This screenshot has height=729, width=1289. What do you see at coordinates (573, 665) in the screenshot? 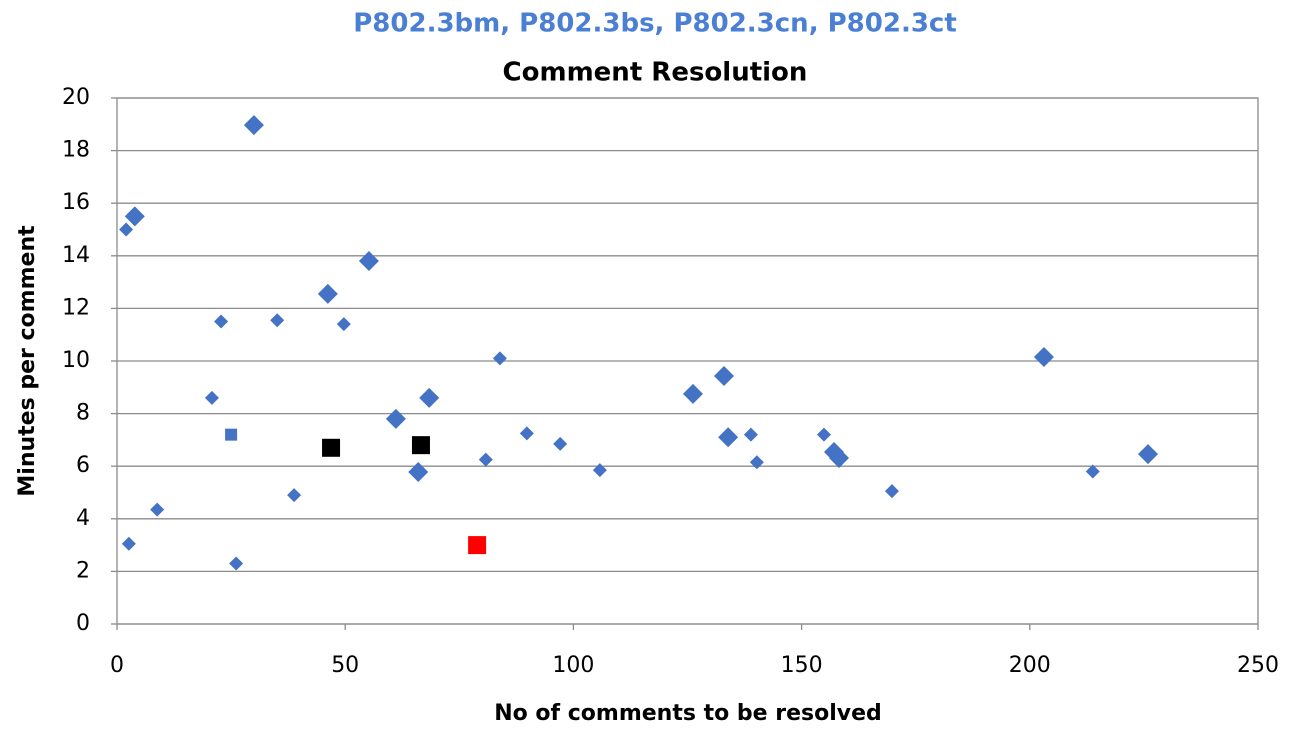
I see `x-tick-label: 100` at bounding box center [573, 665].